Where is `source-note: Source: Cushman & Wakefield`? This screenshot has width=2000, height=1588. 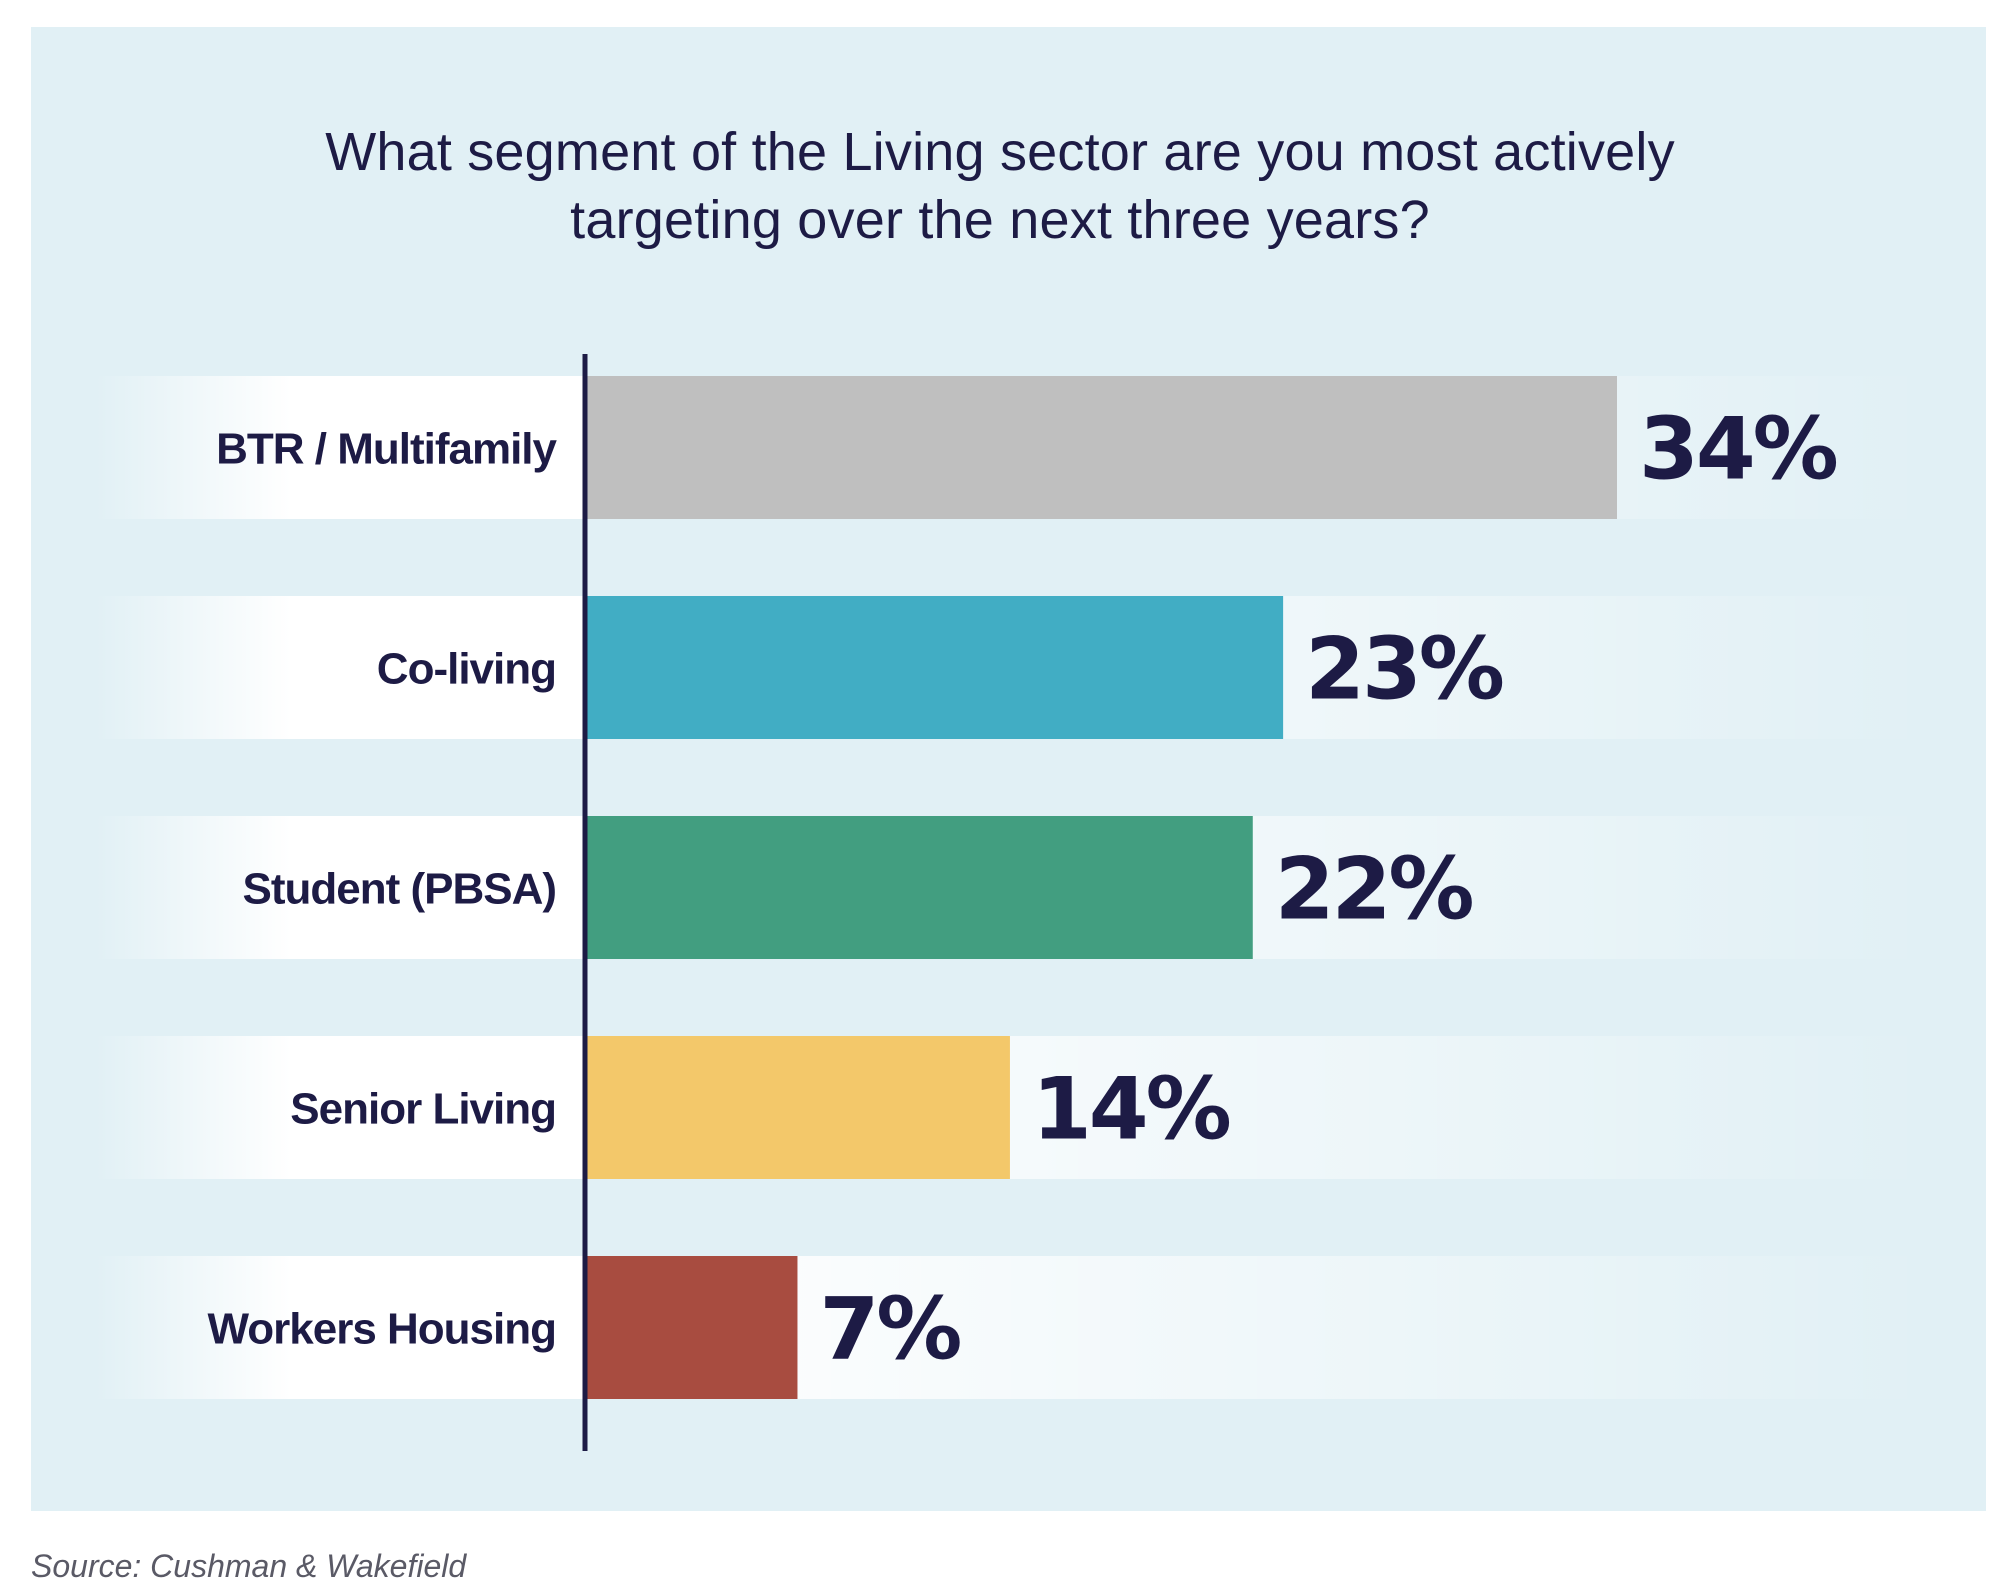 source-note: Source: Cushman & Wakefield is located at coordinates (249, 1566).